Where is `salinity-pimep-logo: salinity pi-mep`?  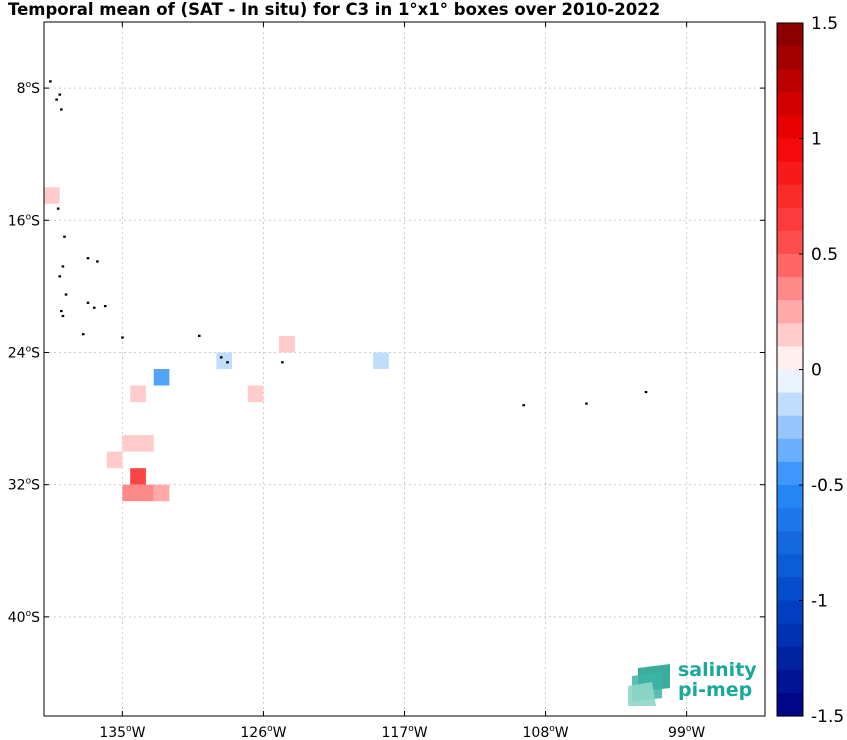 salinity-pimep-logo: salinity pi-mep is located at coordinates (691, 683).